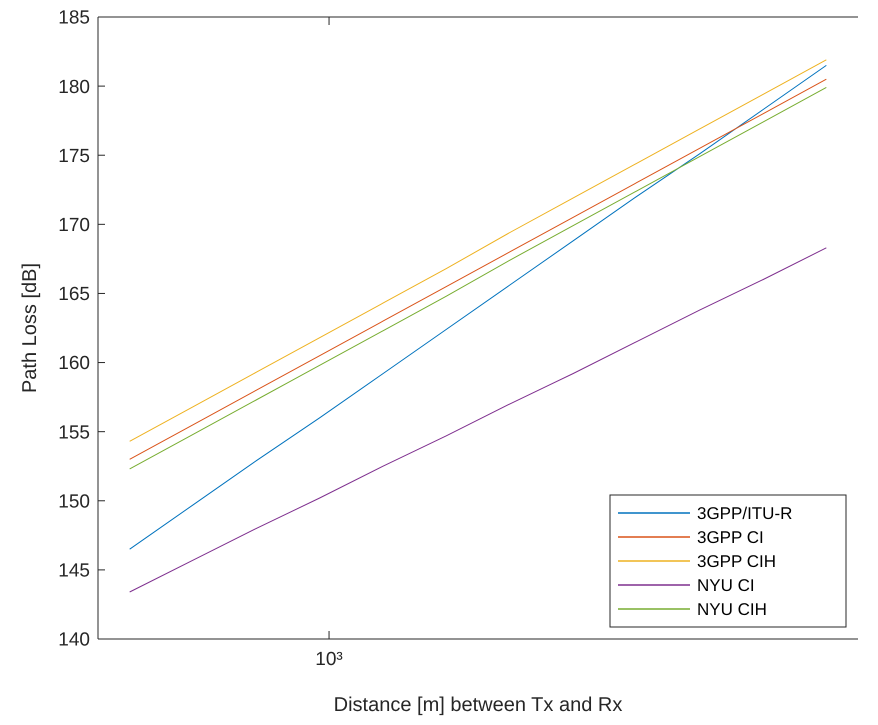 The height and width of the screenshot is (725, 878). Describe the element at coordinates (74, 363) in the screenshot. I see `y-tick-label: 160` at that location.